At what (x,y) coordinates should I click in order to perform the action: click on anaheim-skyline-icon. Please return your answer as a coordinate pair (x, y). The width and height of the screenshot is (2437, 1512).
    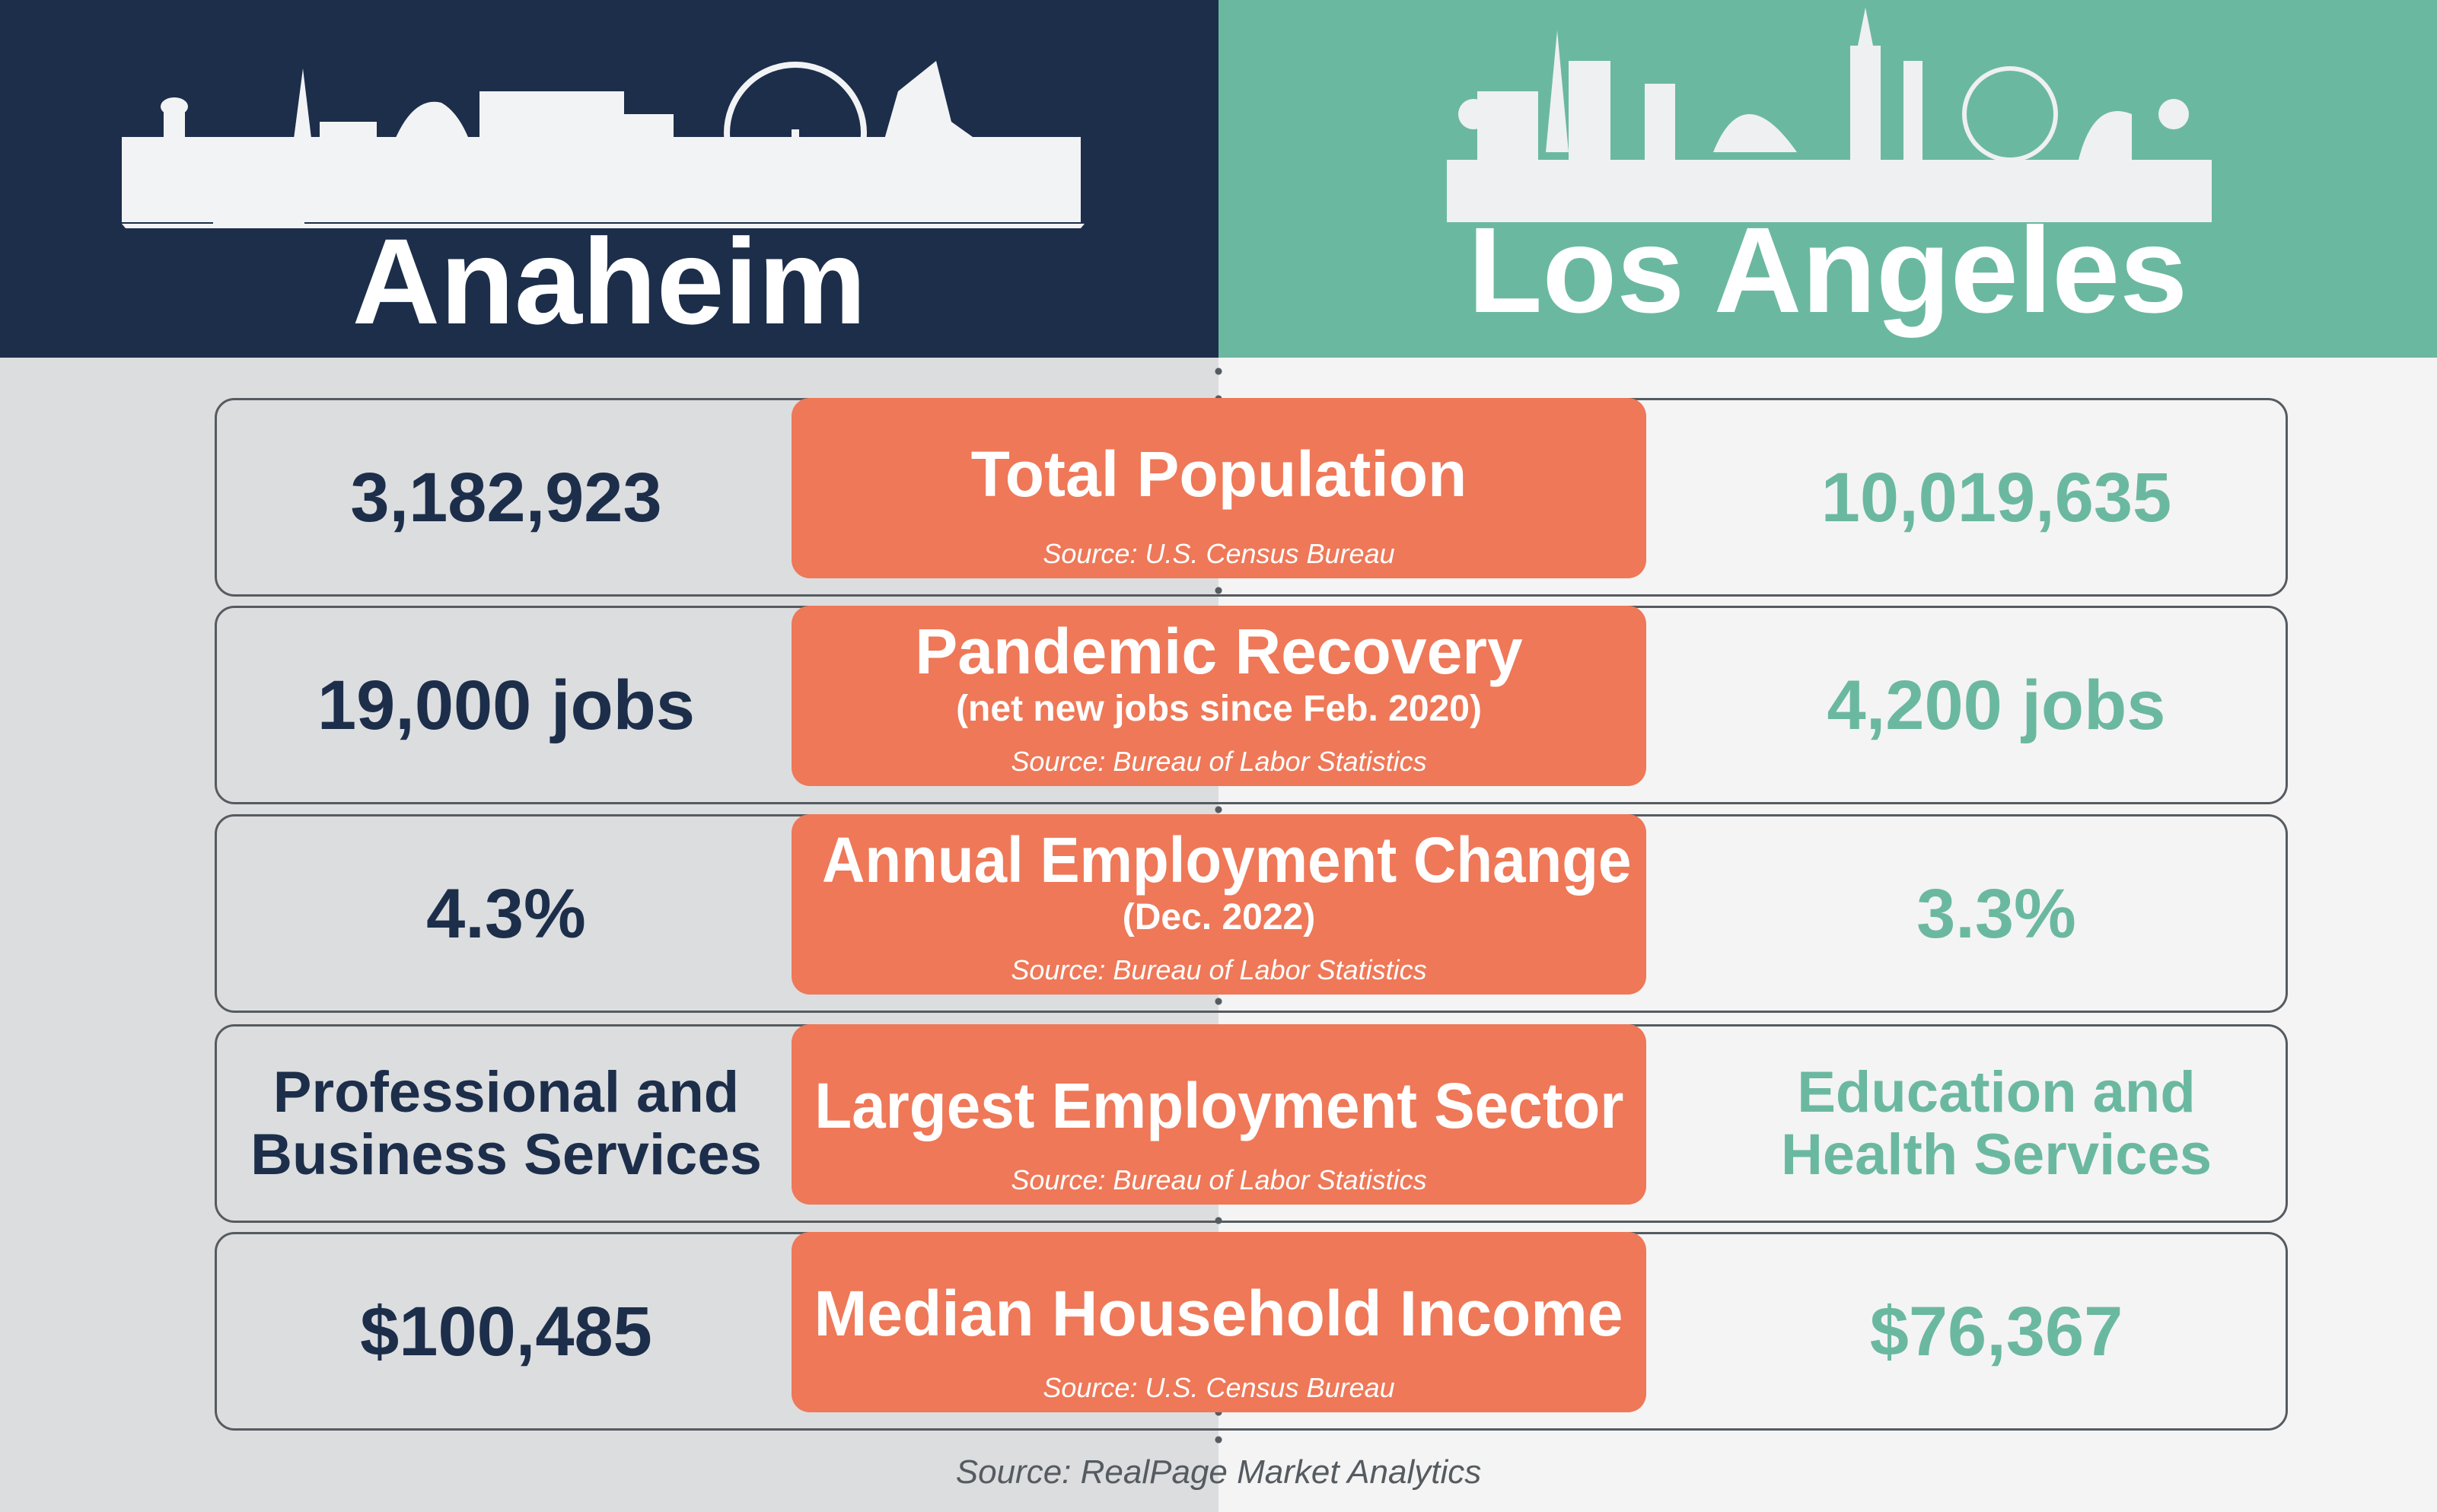
    Looking at the image, I should click on (603, 144).